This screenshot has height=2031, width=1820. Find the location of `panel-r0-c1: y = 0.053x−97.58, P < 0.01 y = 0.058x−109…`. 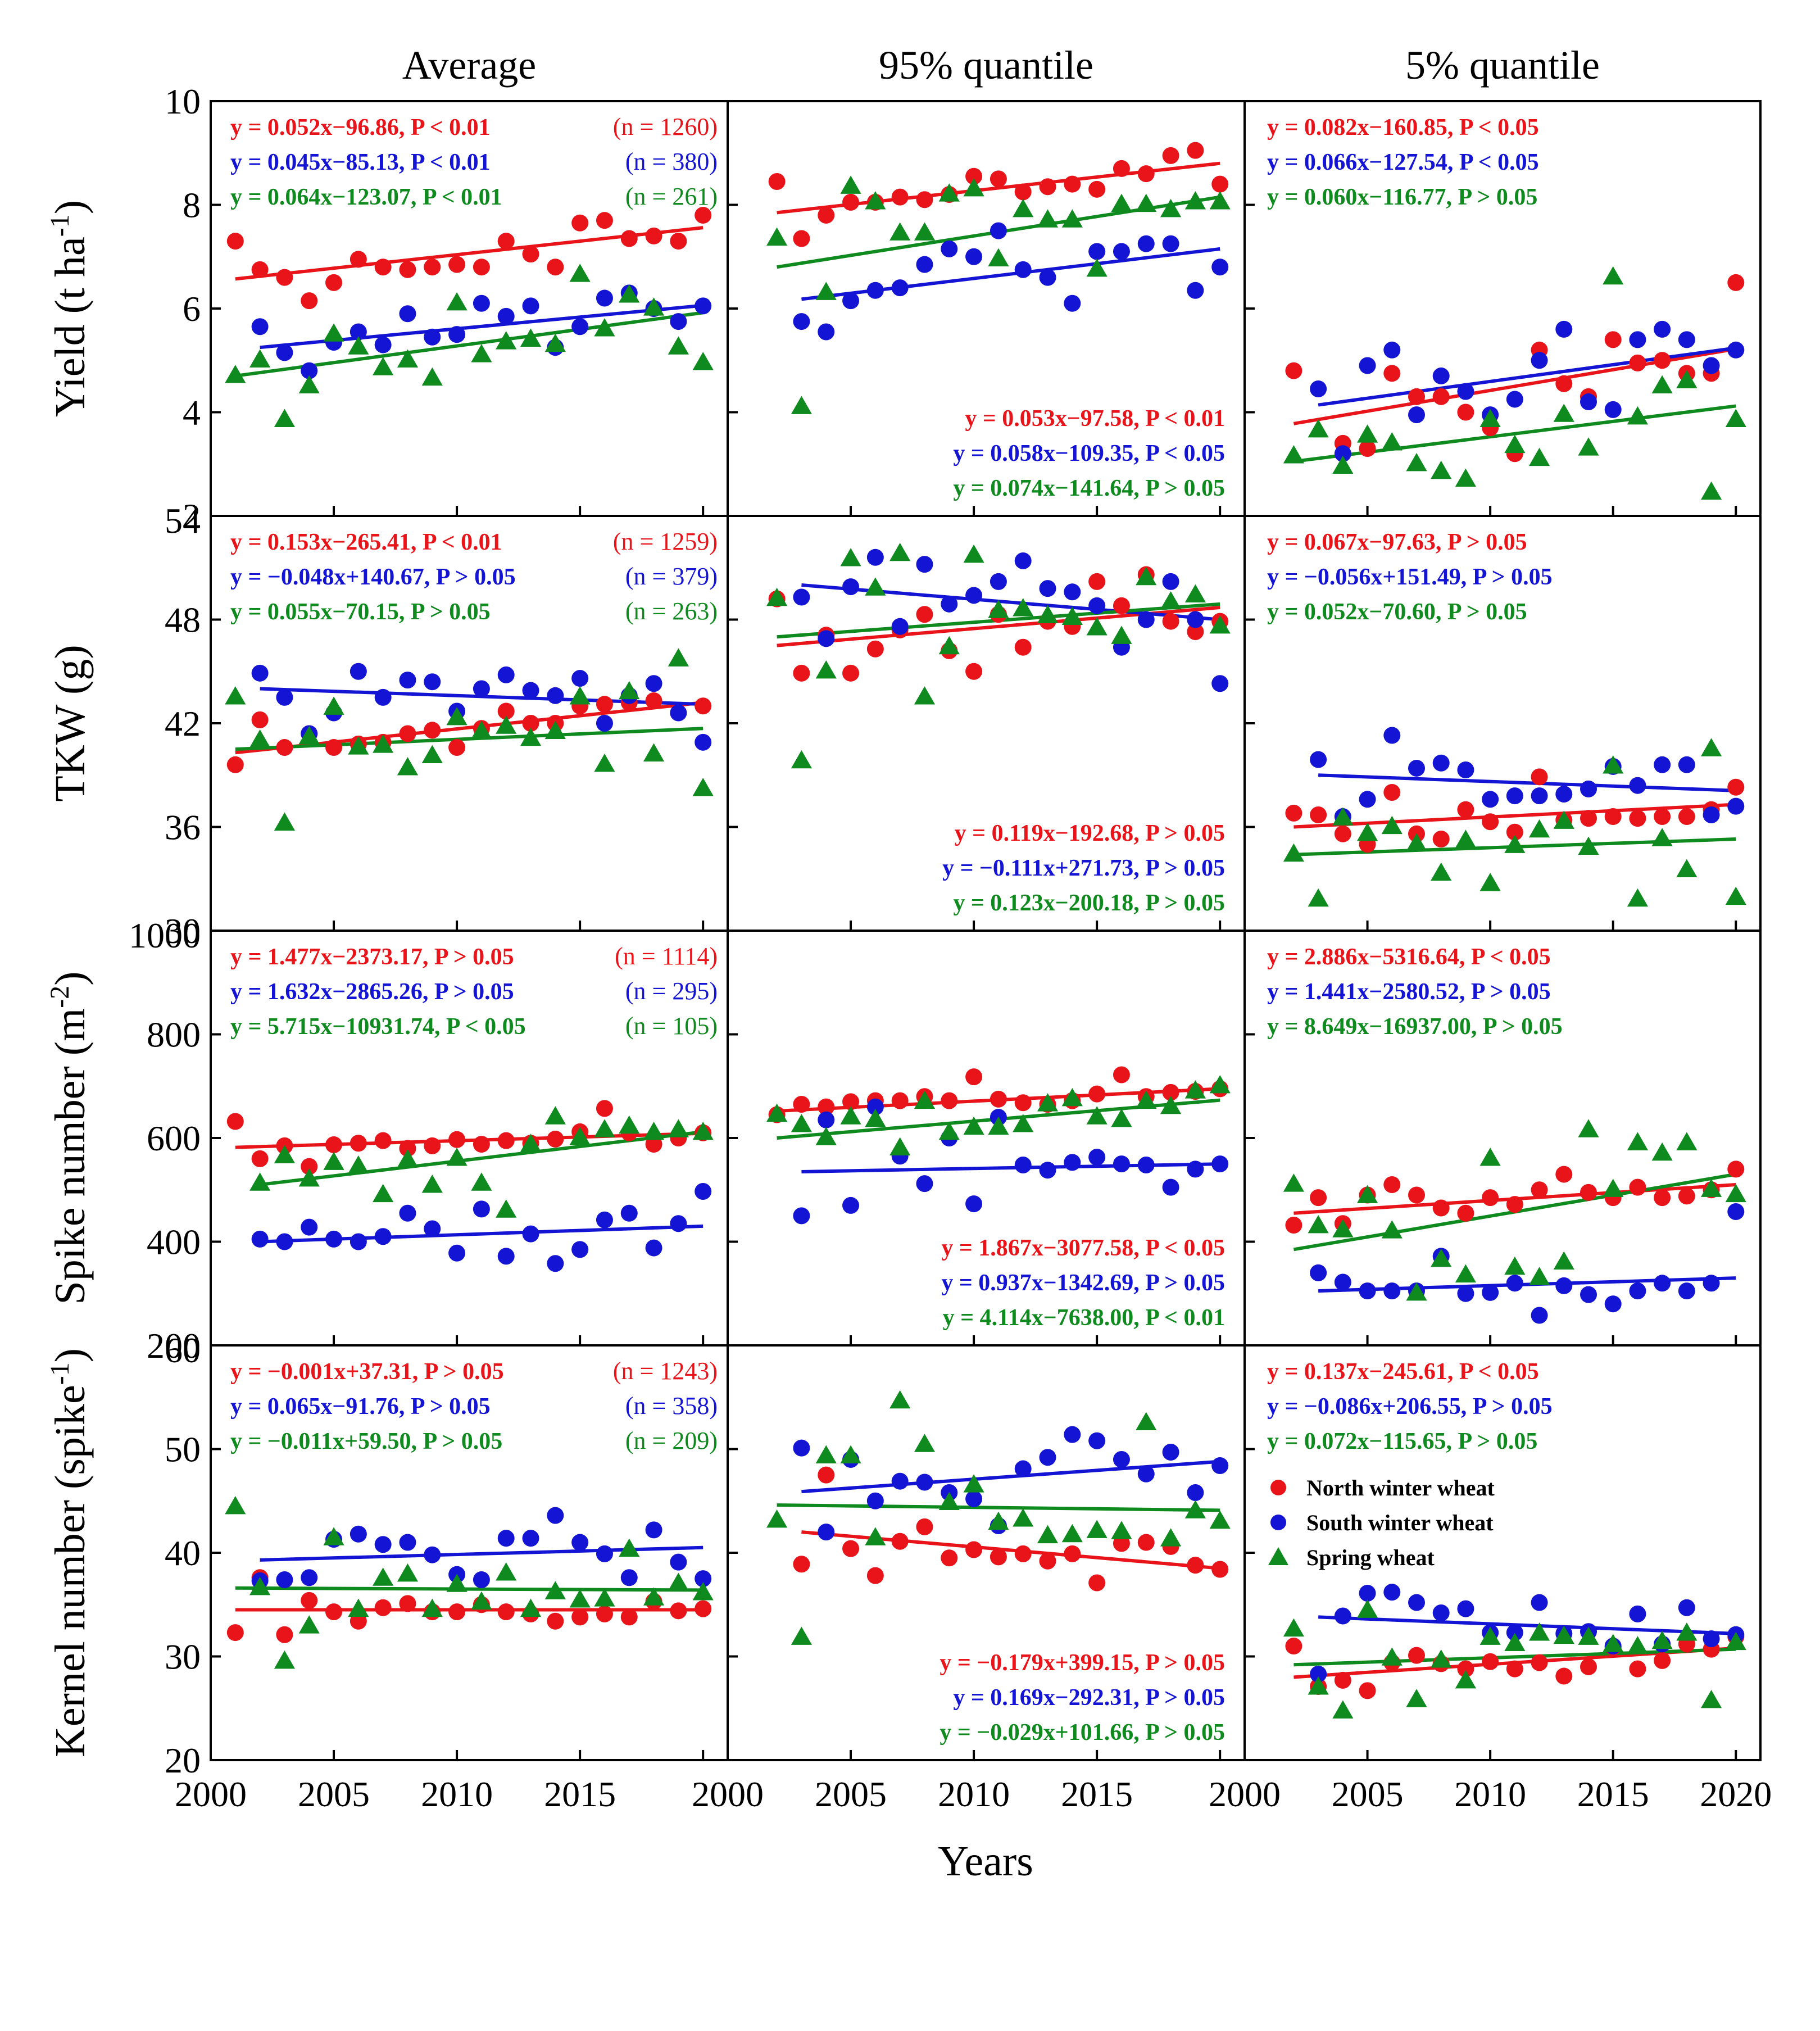

panel-r0-c1: y = 0.053x−97.58, P < 0.01 y = 0.058x−109… is located at coordinates (986, 308).